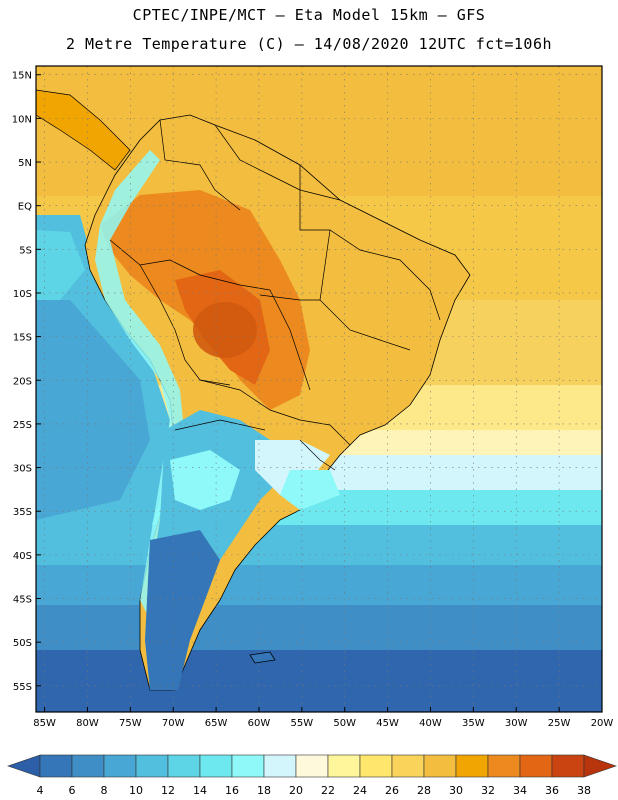 This screenshot has height=800, width=618. I want to click on colorbar-label: 18, so click(264, 790).